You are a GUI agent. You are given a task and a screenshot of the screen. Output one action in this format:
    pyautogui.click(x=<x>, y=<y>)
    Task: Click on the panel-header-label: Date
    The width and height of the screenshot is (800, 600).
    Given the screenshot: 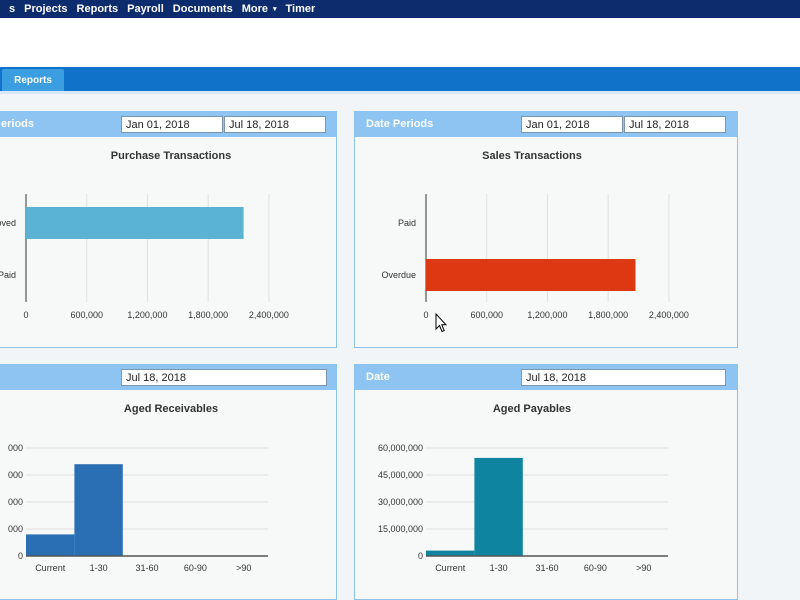 What is the action you would take?
    pyautogui.click(x=378, y=377)
    